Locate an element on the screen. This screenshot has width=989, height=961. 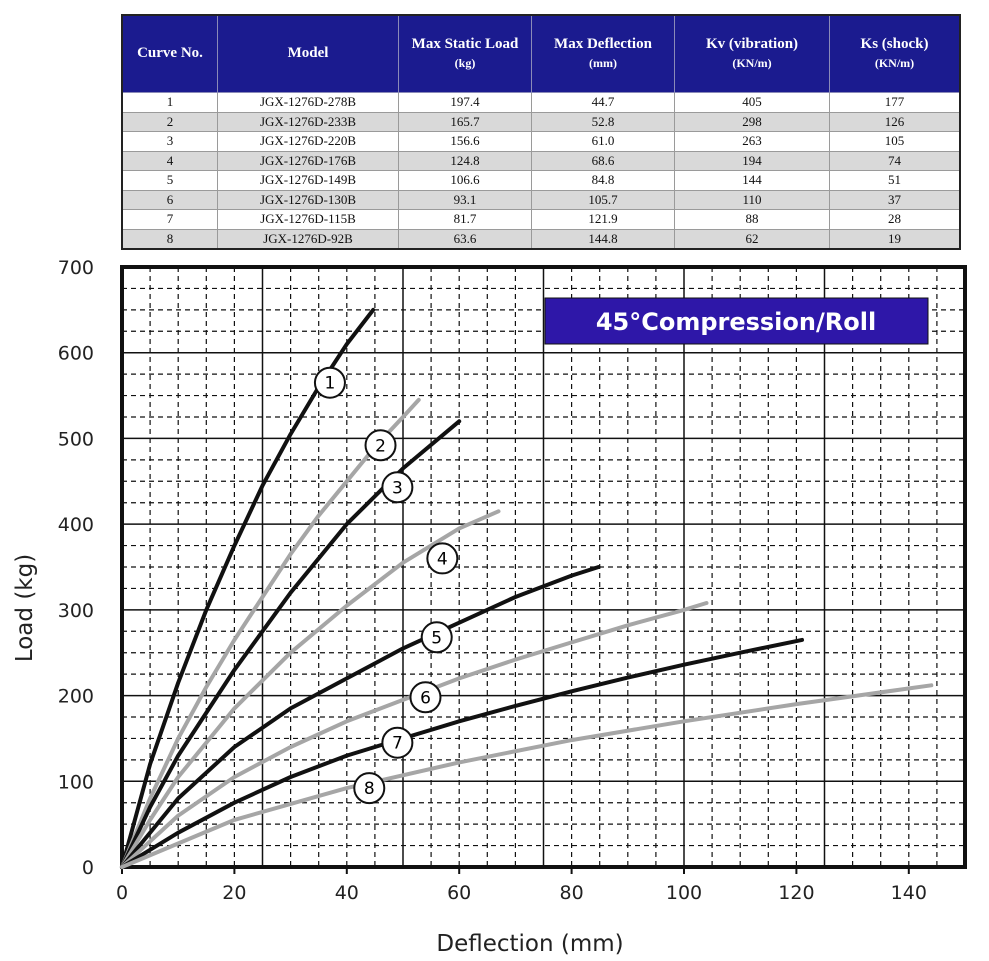
cell-model: JGX-1276D-115B is located at coordinates (308, 219).